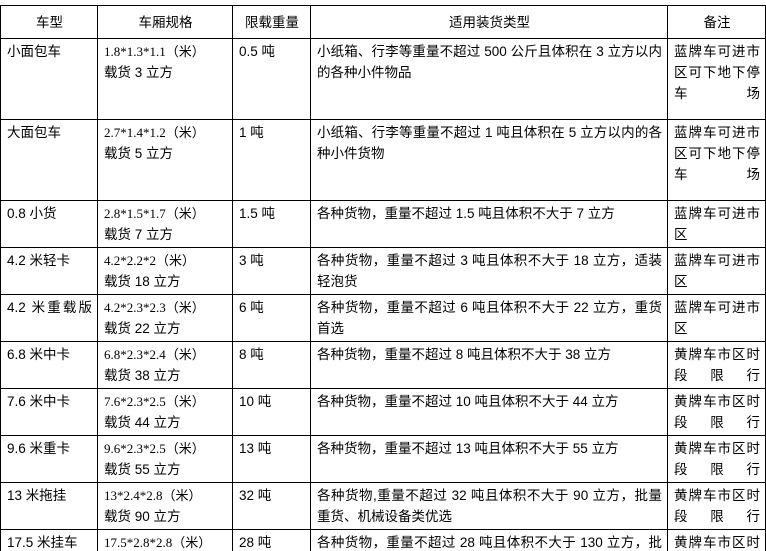 Image resolution: width=766 pixels, height=551 pixels. Describe the element at coordinates (49, 307) in the screenshot. I see `model-text: 4.2 米重载版` at that location.